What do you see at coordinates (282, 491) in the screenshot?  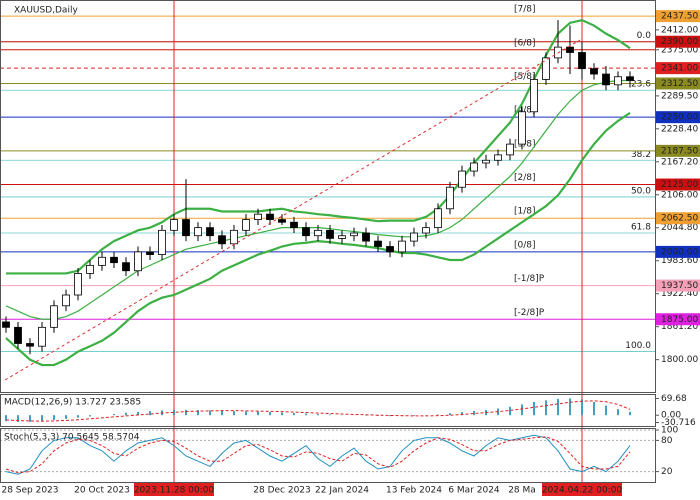 I see `x-tick-label: 28 Dec 2023` at bounding box center [282, 491].